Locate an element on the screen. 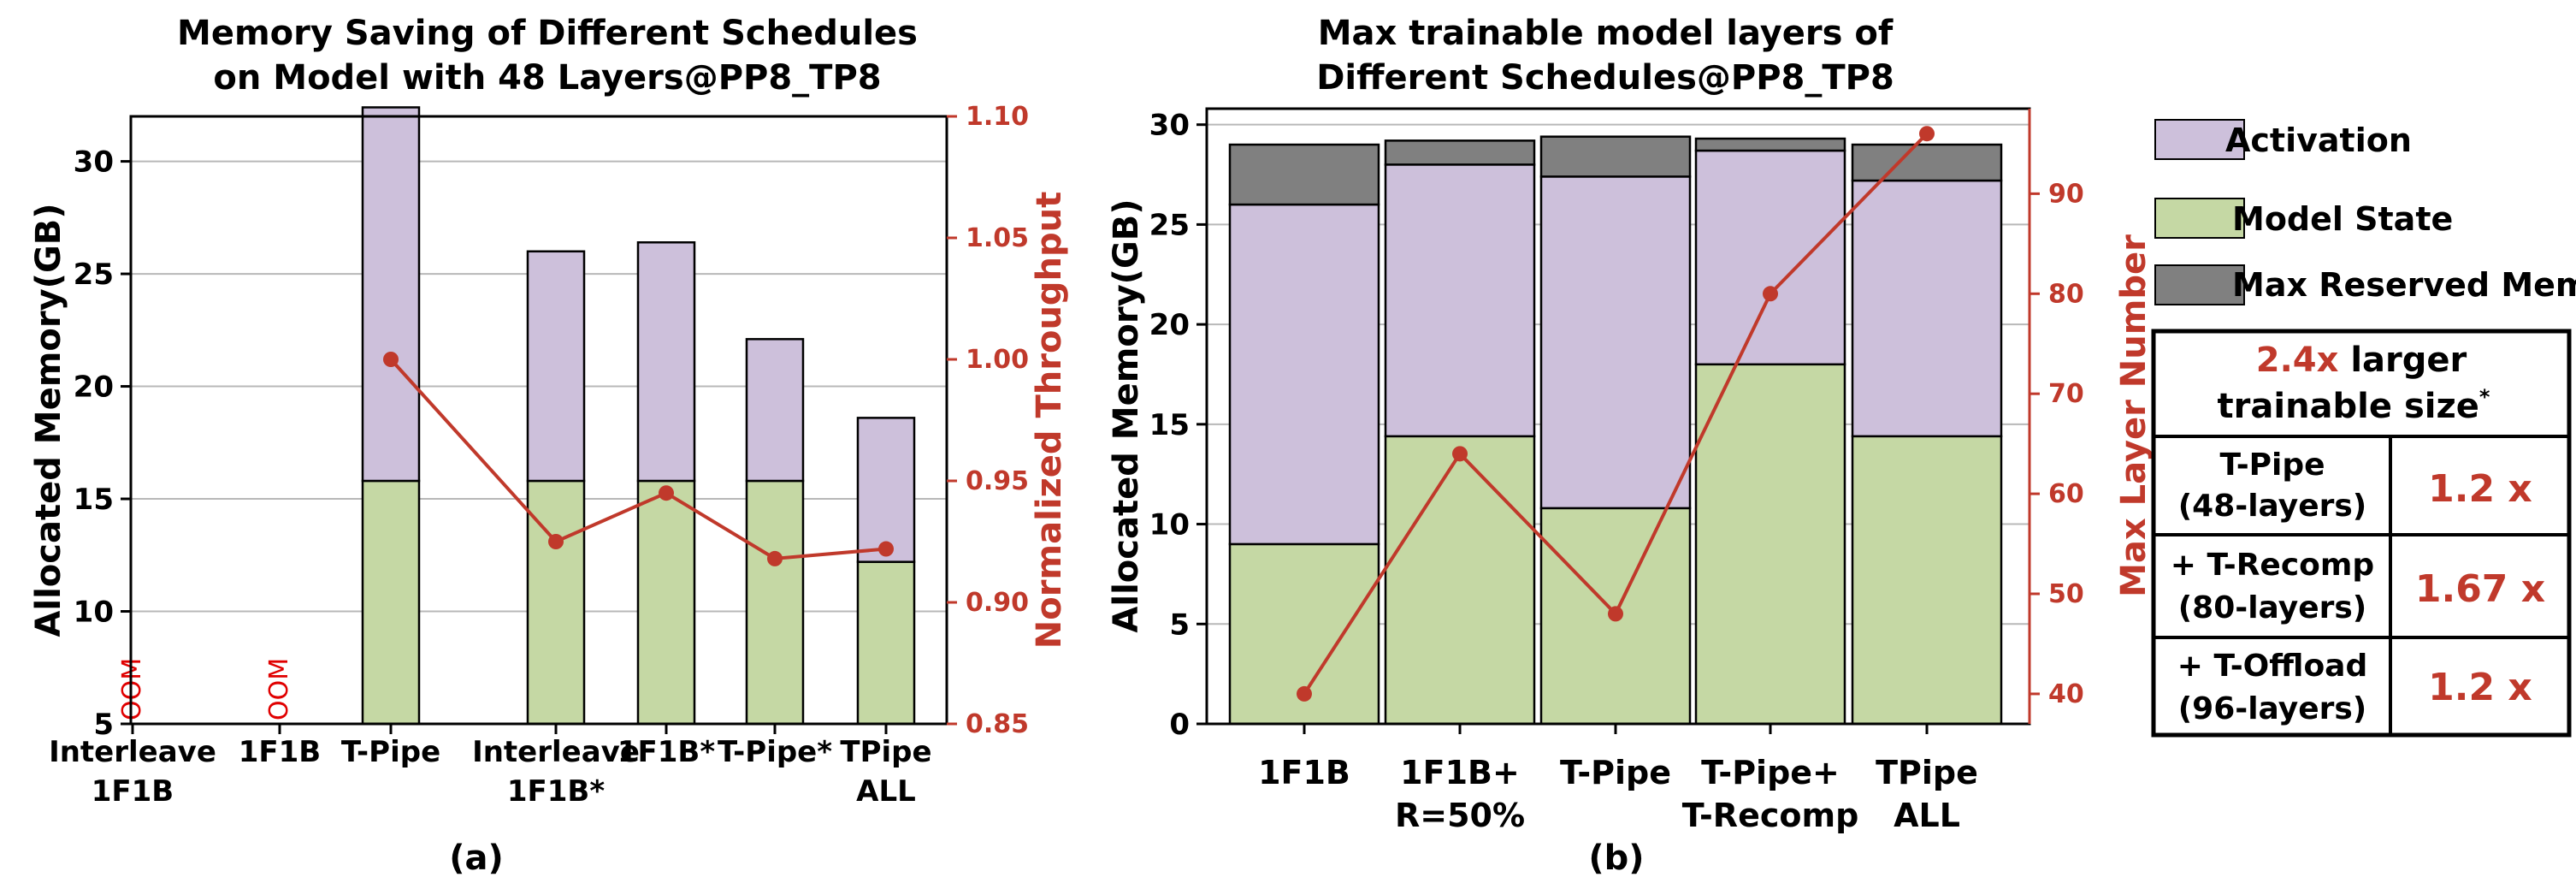 Image resolution: width=2576 pixels, height=895 pixels. legend-item-activation: Activation is located at coordinates (2283, 139).